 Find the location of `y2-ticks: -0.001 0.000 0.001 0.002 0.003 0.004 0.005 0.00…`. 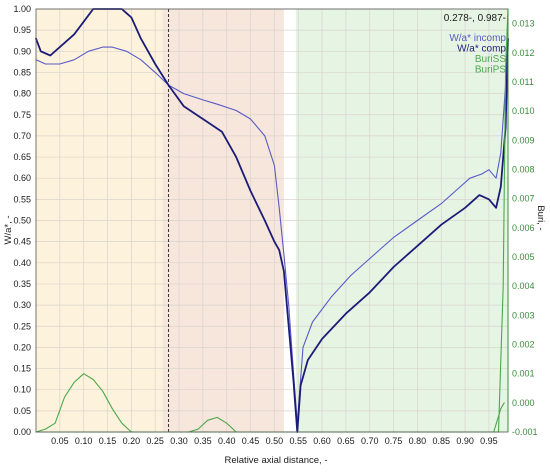

y2-ticks: -0.001 0.000 0.001 0.002 0.003 0.004 0.005 0.00… is located at coordinates (525, 228).